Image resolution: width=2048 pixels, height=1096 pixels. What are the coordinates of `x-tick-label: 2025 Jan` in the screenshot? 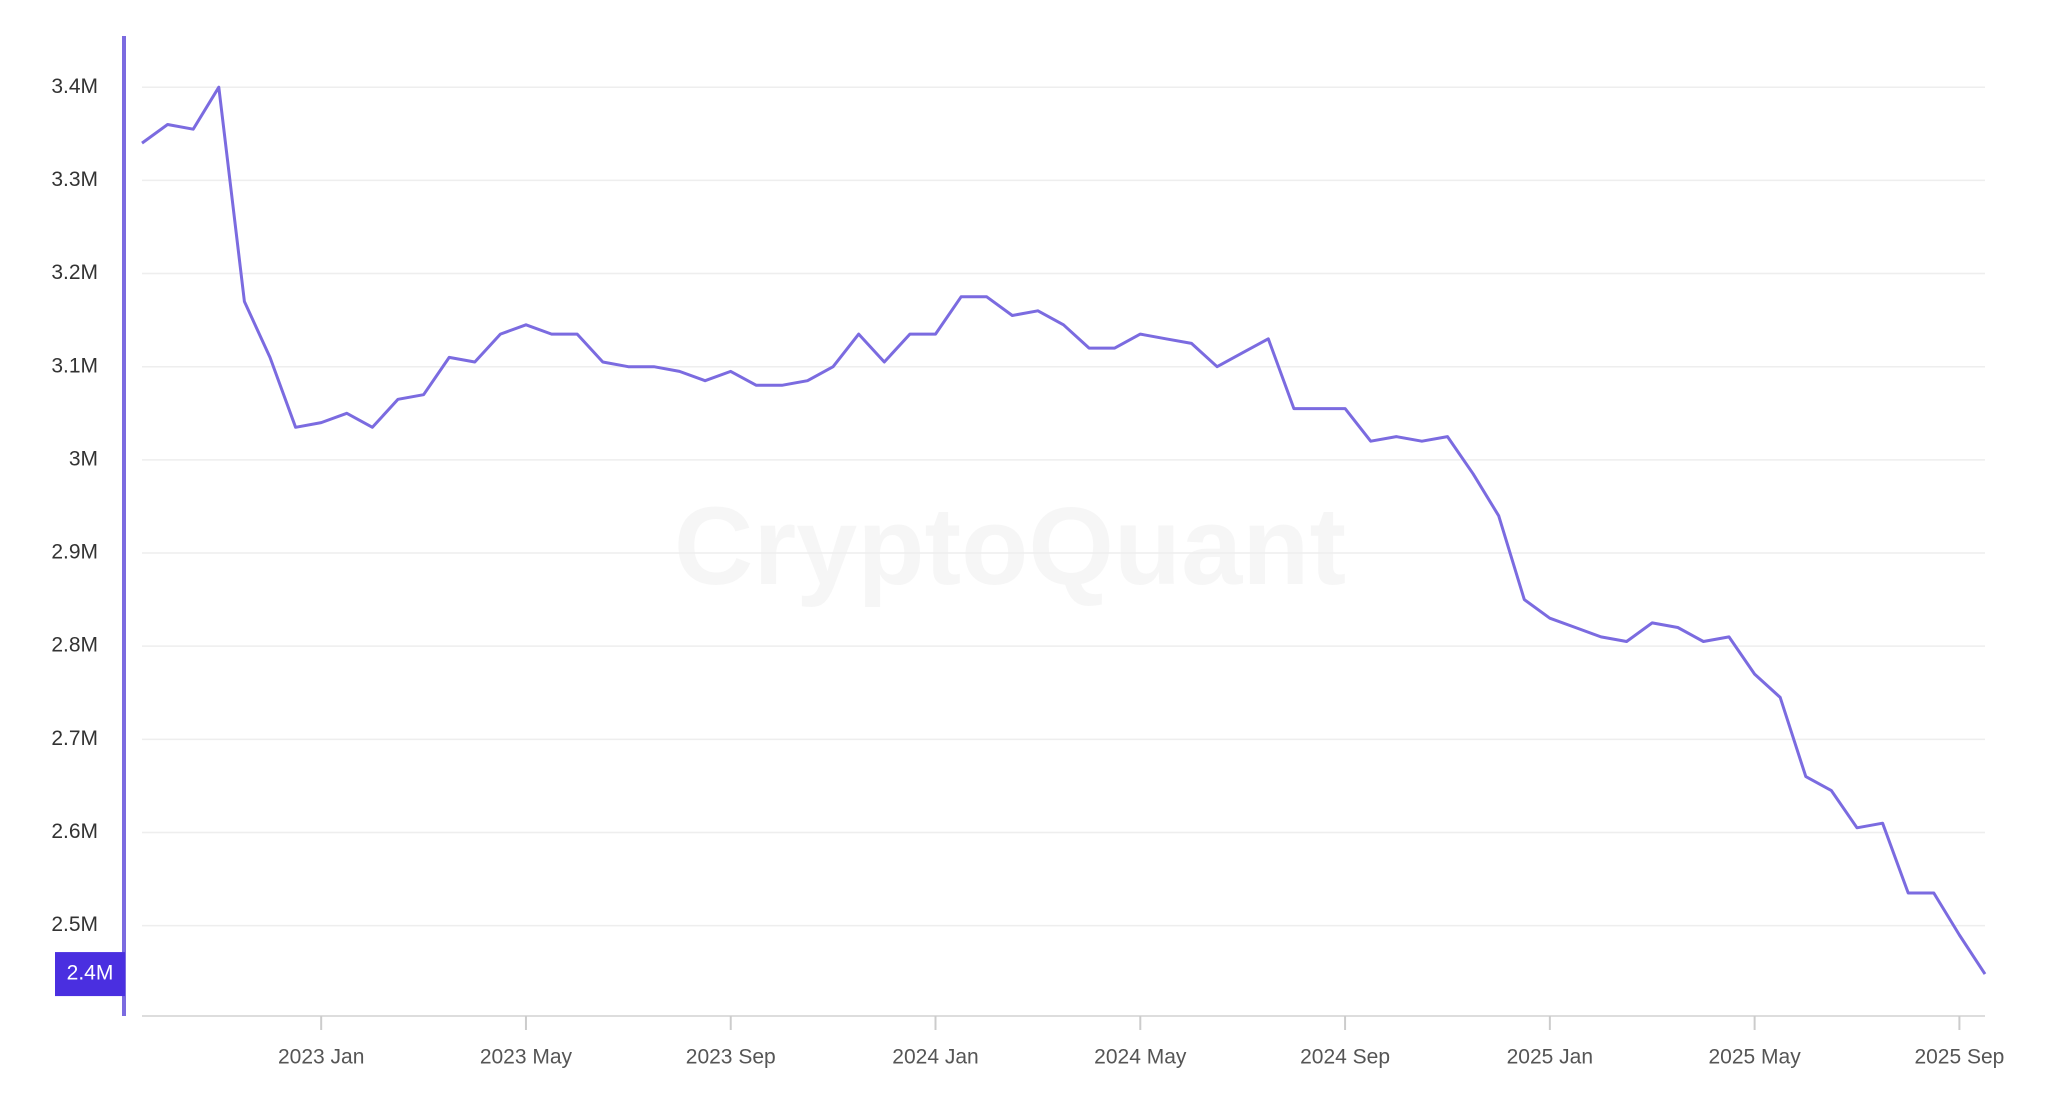 It's located at (1550, 1057).